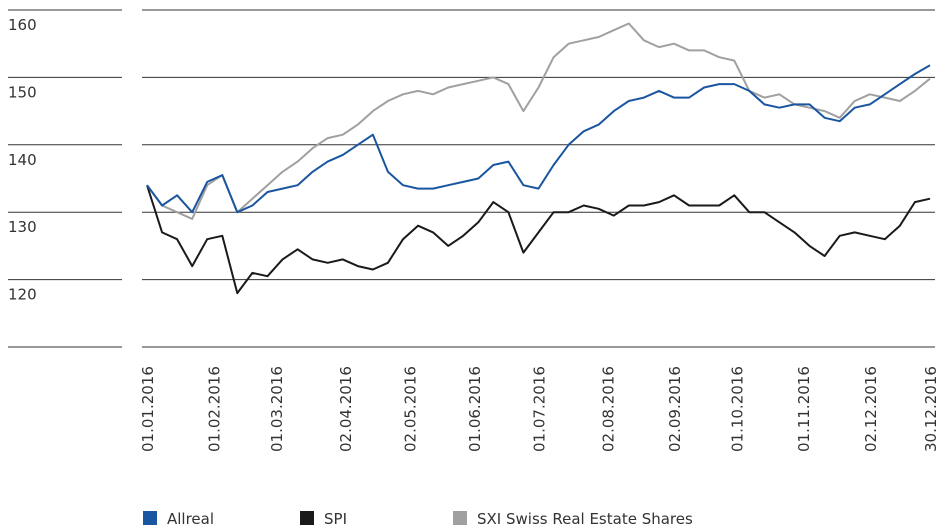 This screenshot has height=528, width=952. I want to click on x-tick-label: 01.02.2016, so click(215, 409).